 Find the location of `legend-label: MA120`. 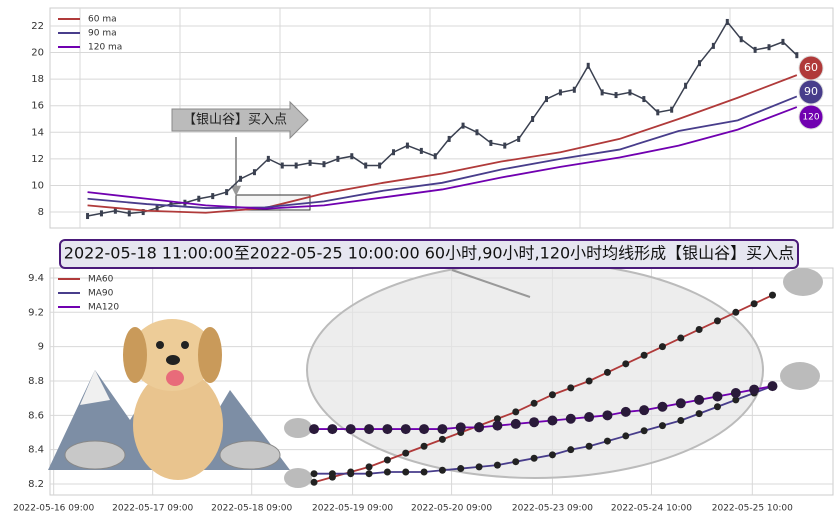

legend-label: MA120 is located at coordinates (103, 308).